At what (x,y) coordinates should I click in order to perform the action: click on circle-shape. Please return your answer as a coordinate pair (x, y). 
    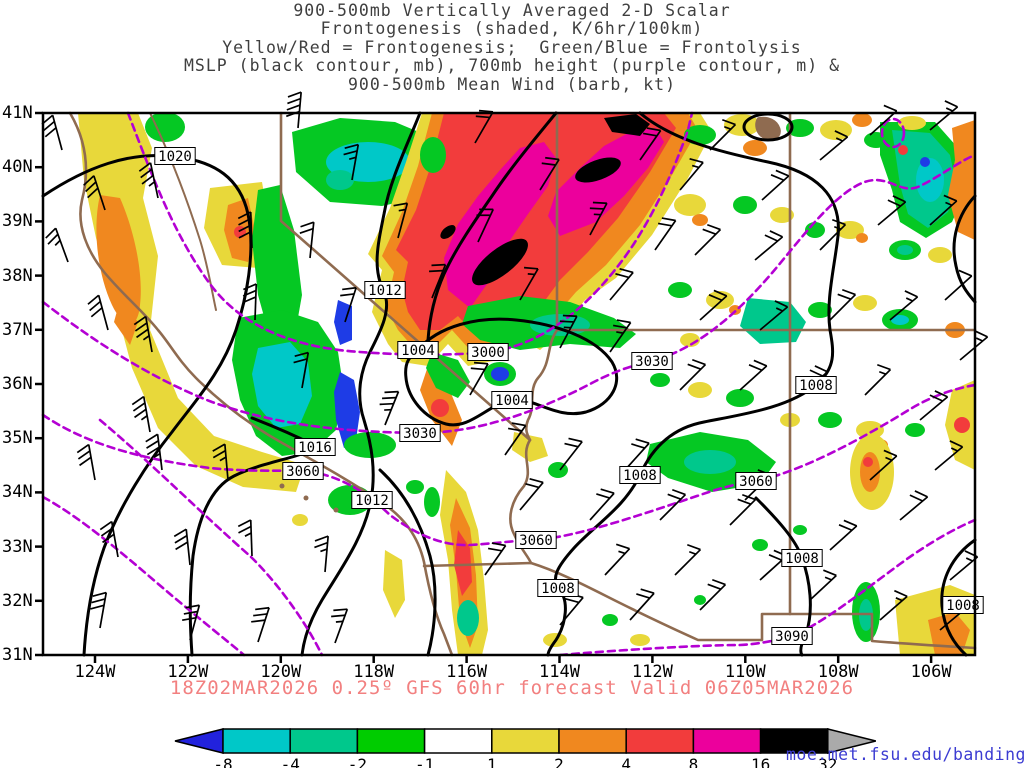
    Looking at the image, I should click on (868, 462).